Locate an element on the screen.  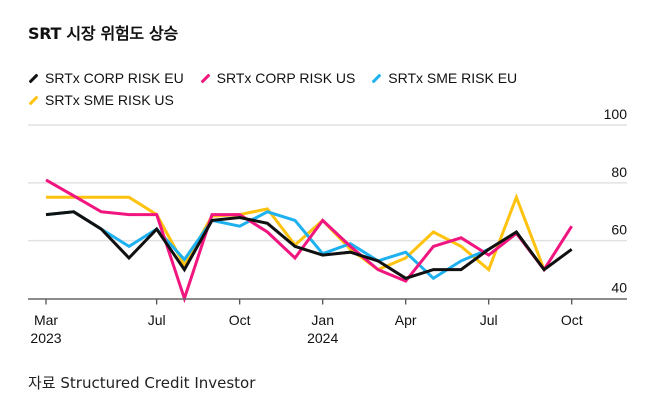
chart-title: SRT 시장 위험도 상승 is located at coordinates (103, 33).